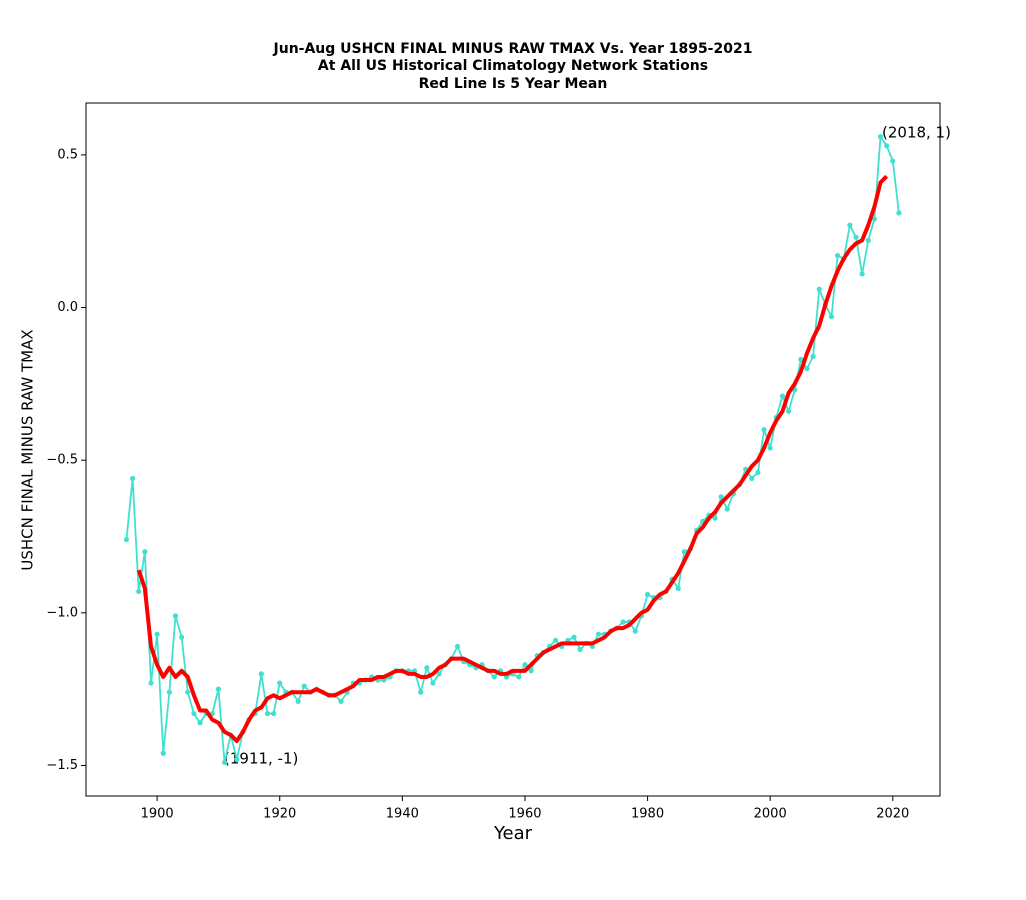 The height and width of the screenshot is (900, 1026). Describe the element at coordinates (279, 814) in the screenshot. I see `x-tick-label: 1920` at that location.